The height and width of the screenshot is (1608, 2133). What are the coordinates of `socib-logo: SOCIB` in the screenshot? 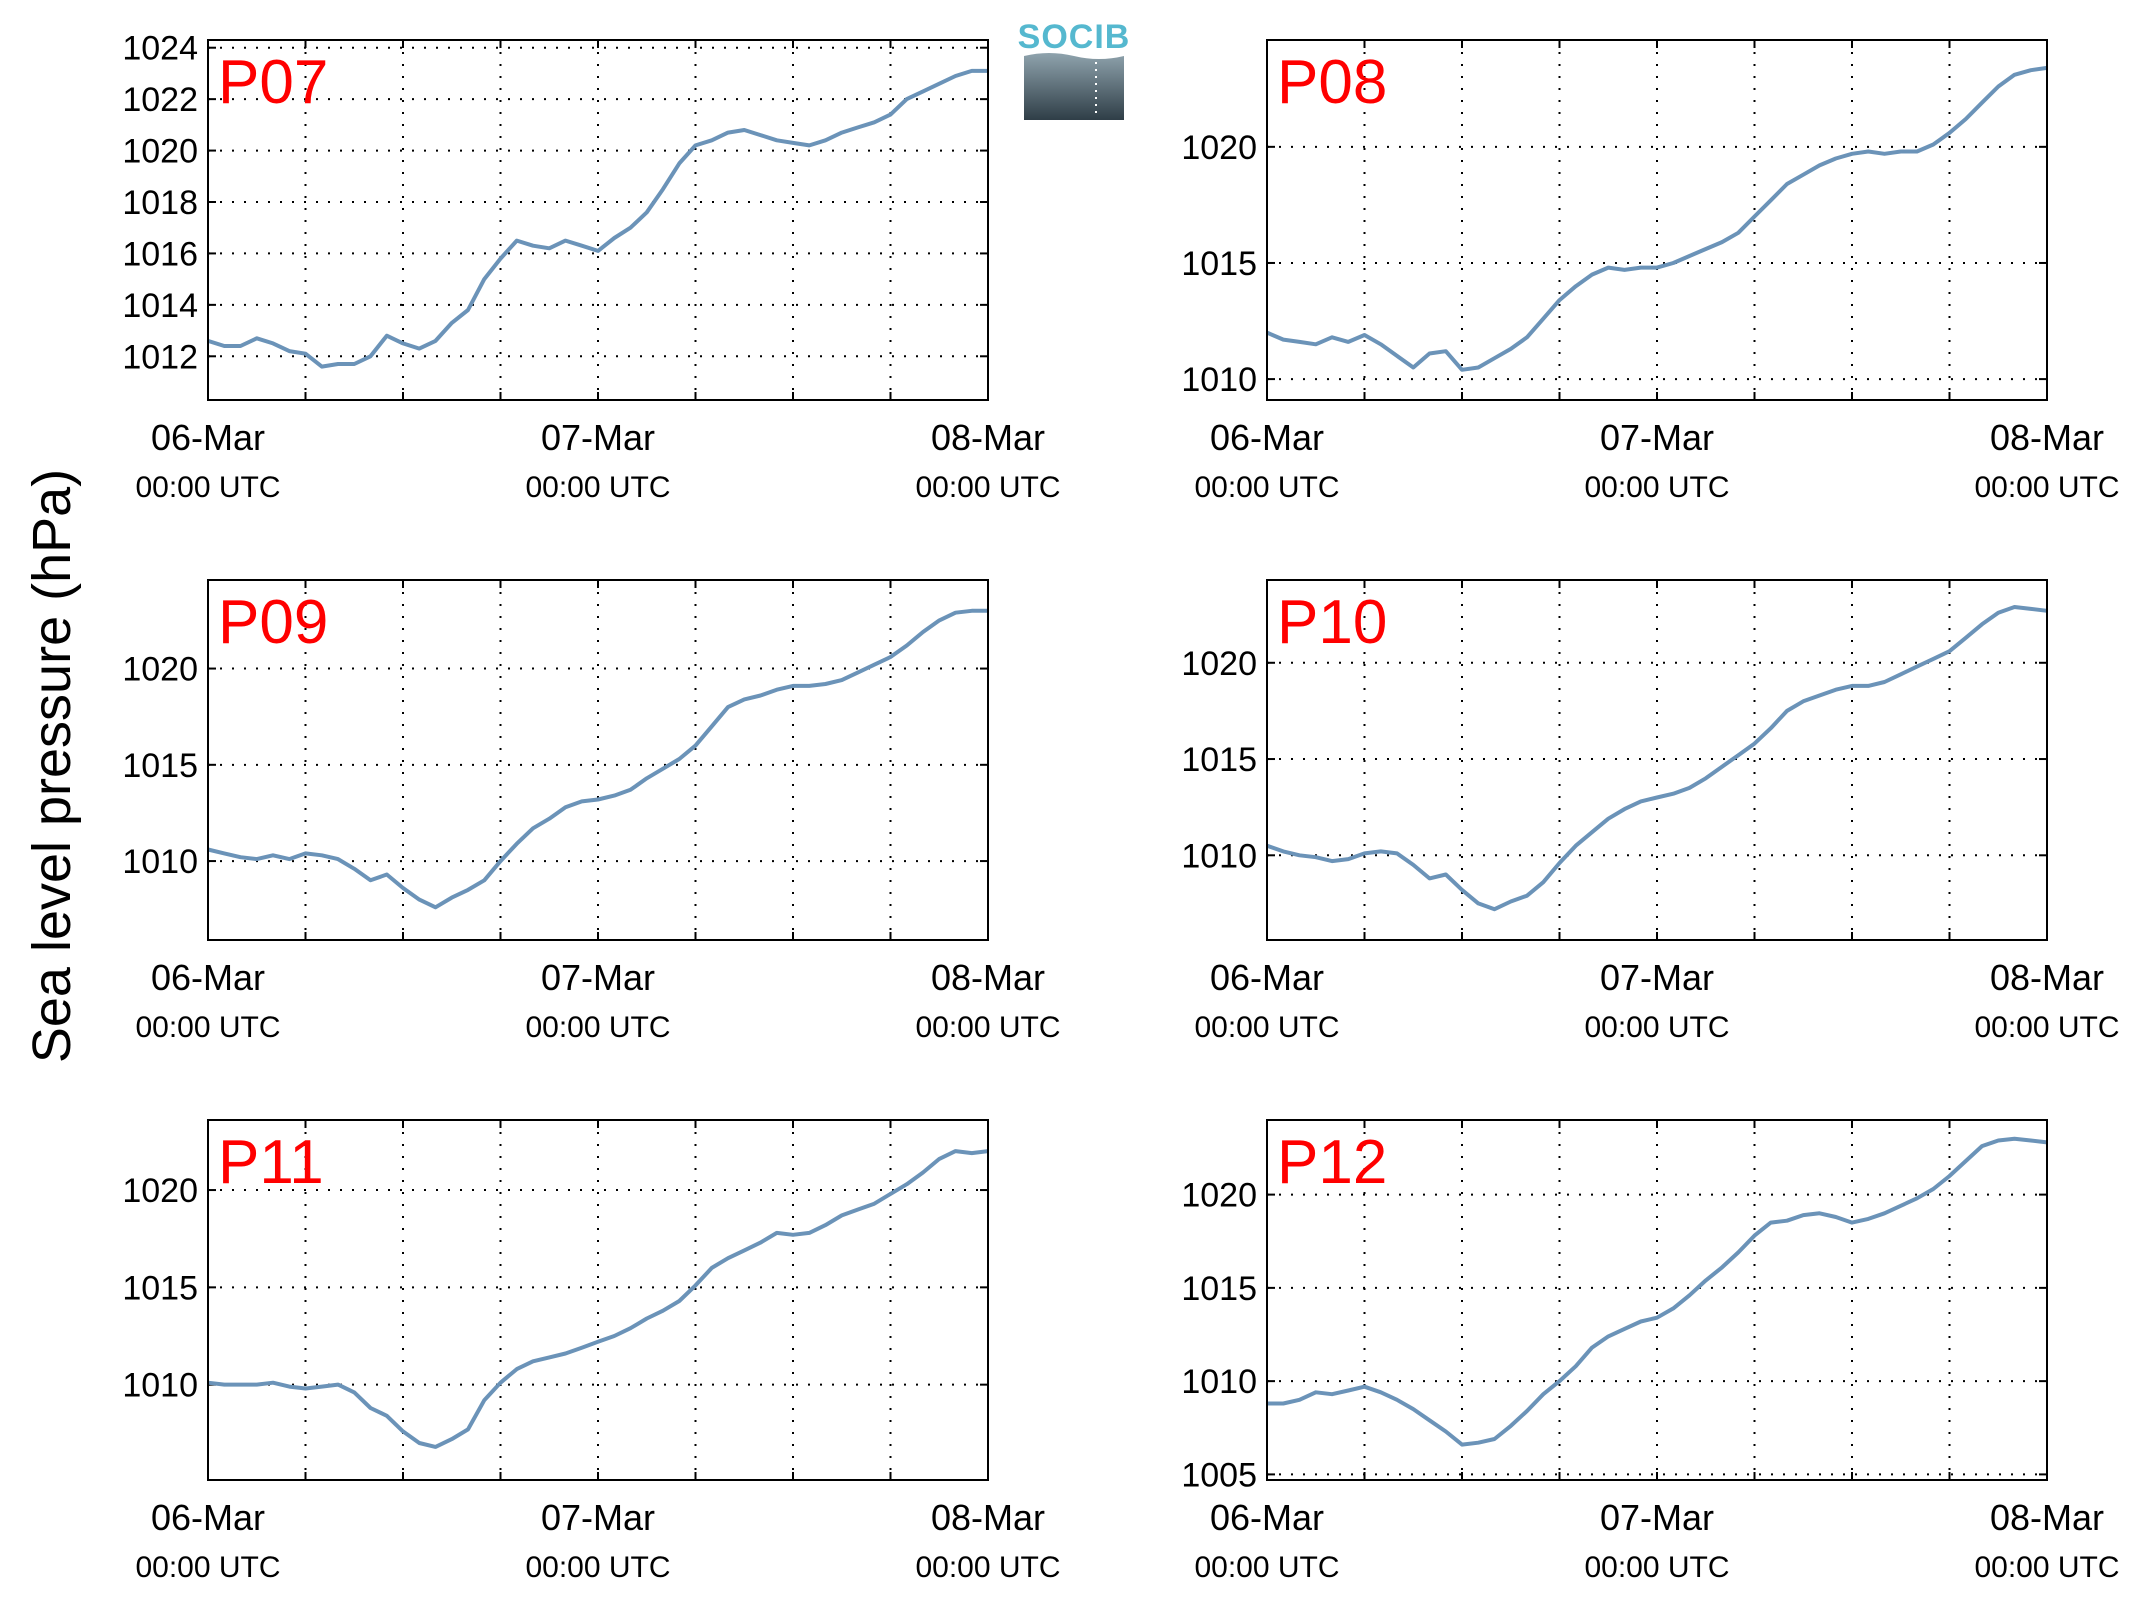 It's located at (1074, 69).